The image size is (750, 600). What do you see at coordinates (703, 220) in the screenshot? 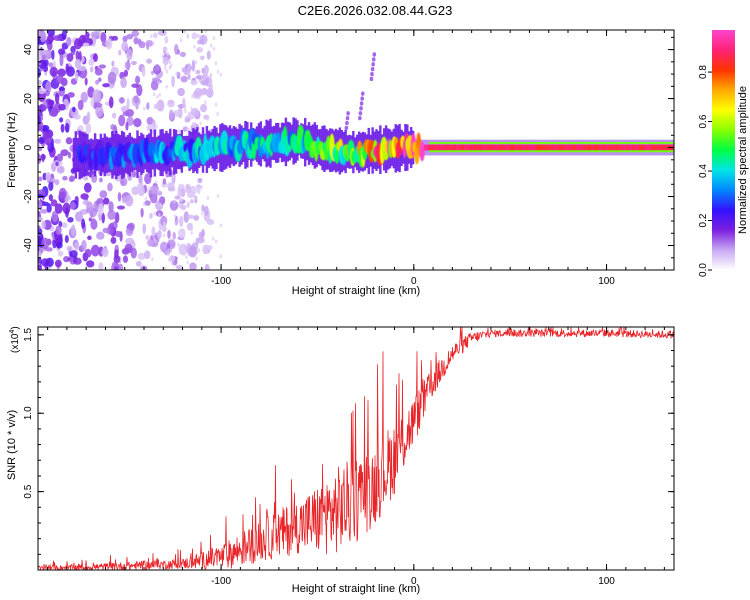
I see `colorbar-tick-label: 0.2` at bounding box center [703, 220].